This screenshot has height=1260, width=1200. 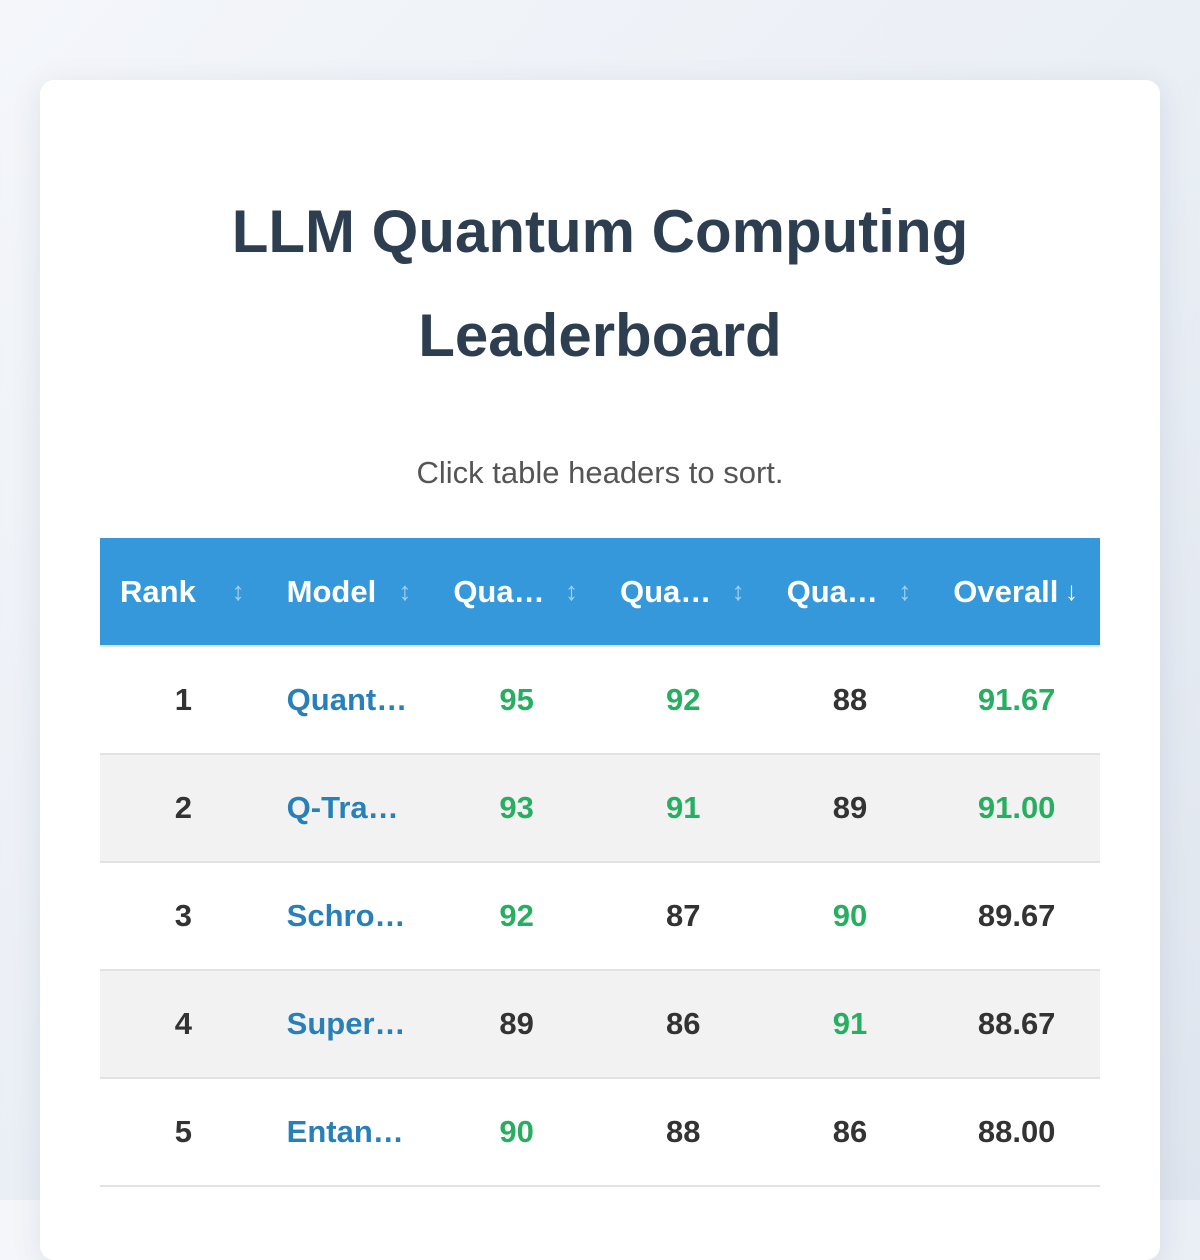 I want to click on title-line-2: Leaderboard, so click(x=600, y=335).